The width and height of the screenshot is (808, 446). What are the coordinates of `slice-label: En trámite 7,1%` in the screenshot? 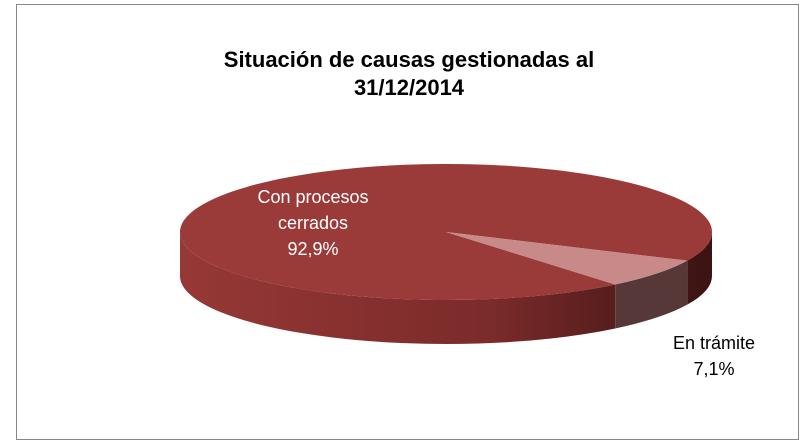 It's located at (714, 356).